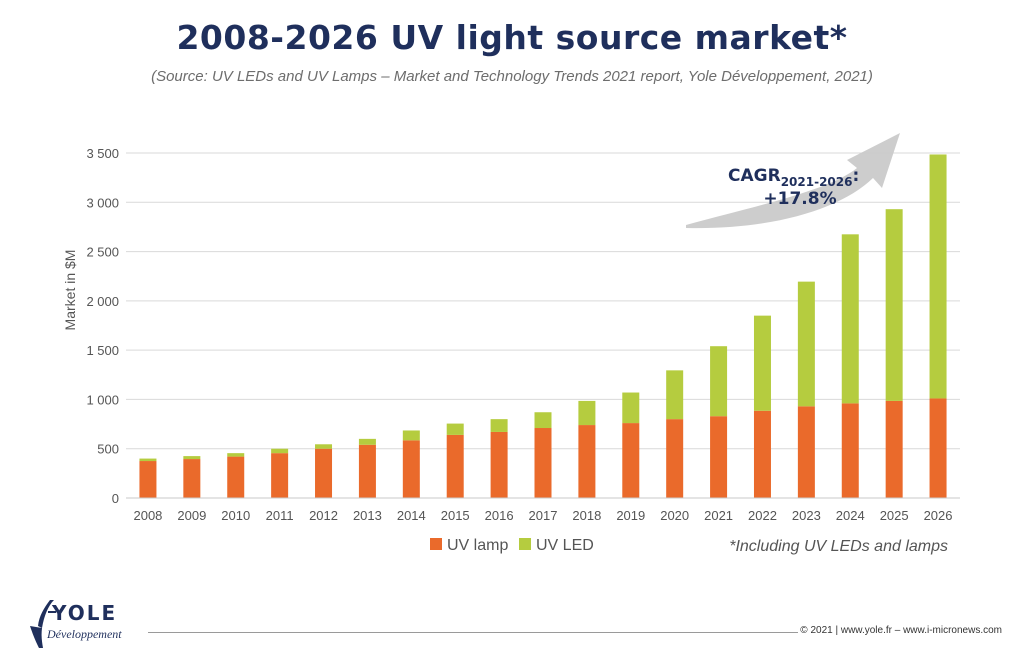 This screenshot has width=1024, height=658. Describe the element at coordinates (84, 634) in the screenshot. I see `logo-subtitle: Développement` at that location.